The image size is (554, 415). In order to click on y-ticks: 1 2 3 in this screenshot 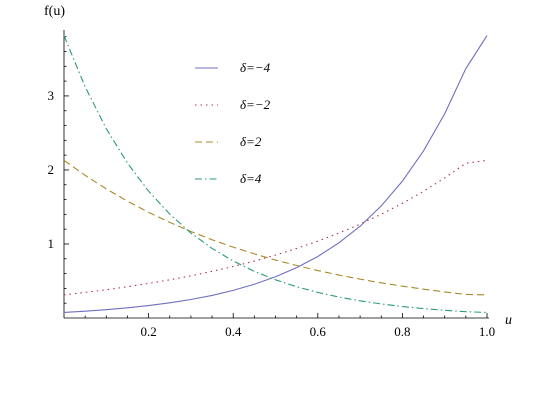, I will do `click(58, 170)`.